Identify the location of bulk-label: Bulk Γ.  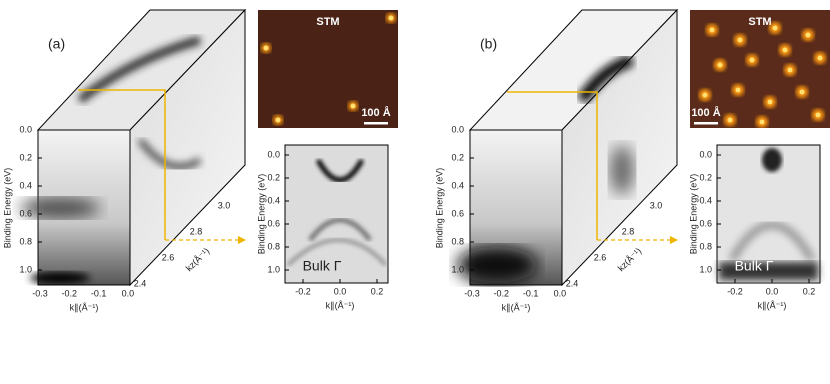
(322, 266).